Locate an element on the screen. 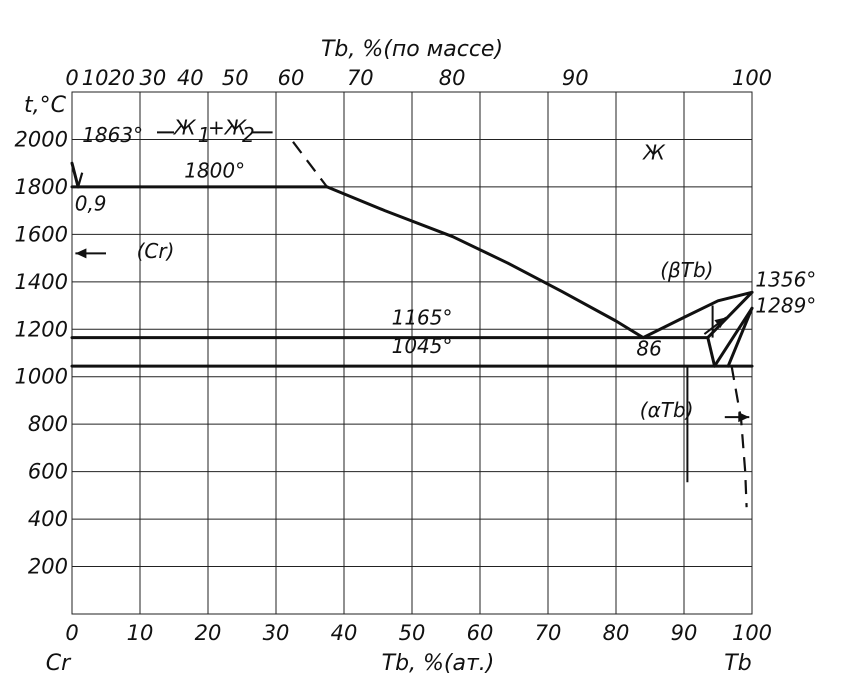 The image size is (850, 700). annotation-label: +Ж is located at coordinates (228, 128).